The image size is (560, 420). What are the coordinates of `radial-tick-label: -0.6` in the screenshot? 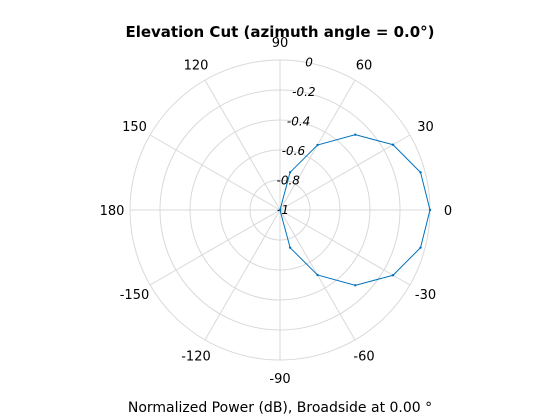 It's located at (294, 151).